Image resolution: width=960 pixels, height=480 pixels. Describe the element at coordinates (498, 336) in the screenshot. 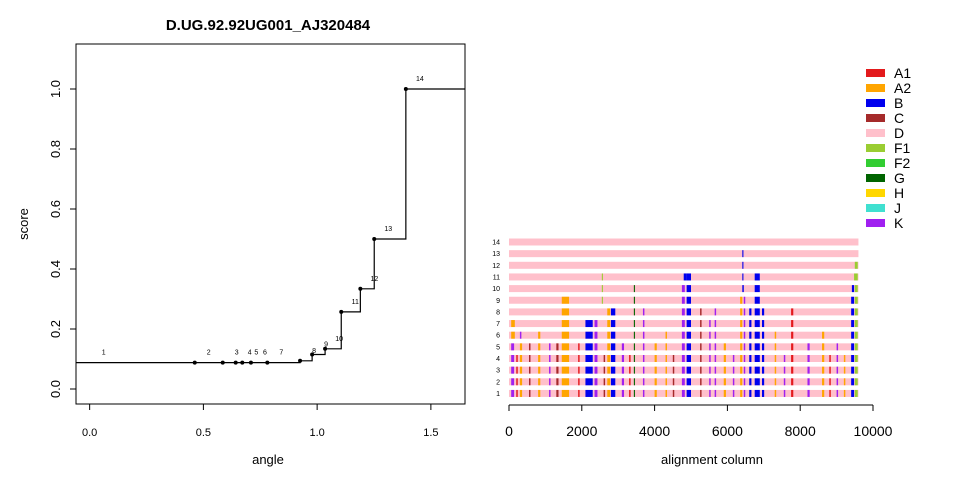

I see `row-label: 6` at that location.